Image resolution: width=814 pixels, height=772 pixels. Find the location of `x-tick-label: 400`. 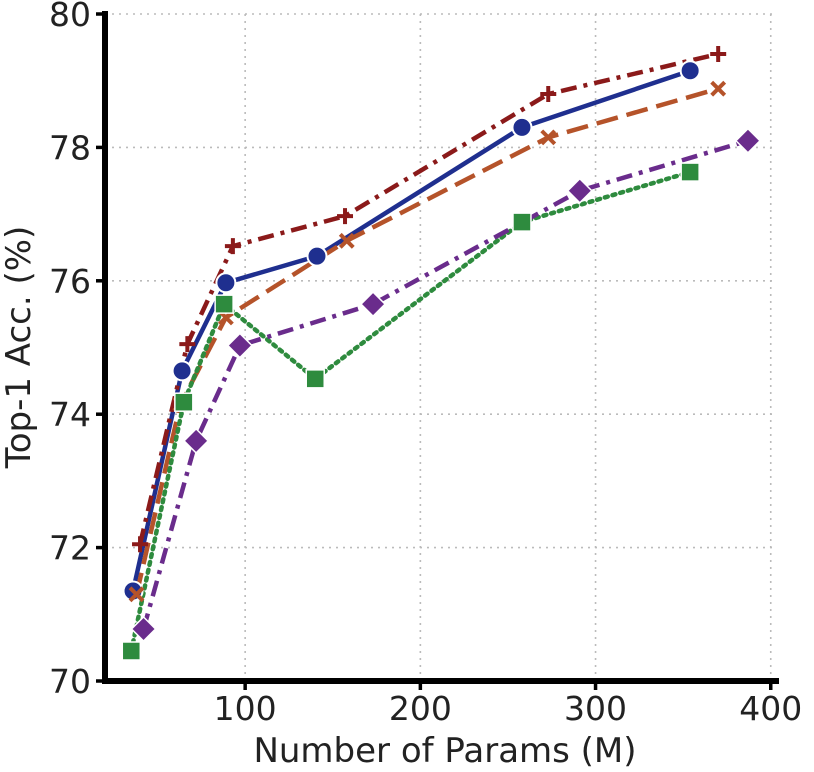

x-tick-label: 400 is located at coordinates (770, 708).